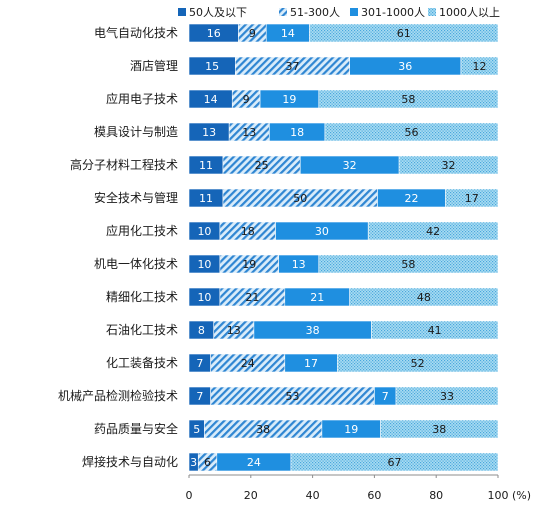 The height and width of the screenshot is (511, 547). I want to click on category-label: 石油化工技术, so click(142, 330).